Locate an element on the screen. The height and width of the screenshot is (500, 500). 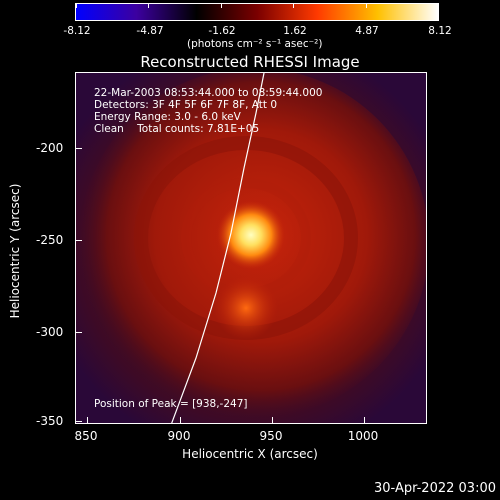
x-tick-label: 900 is located at coordinates (179, 436).